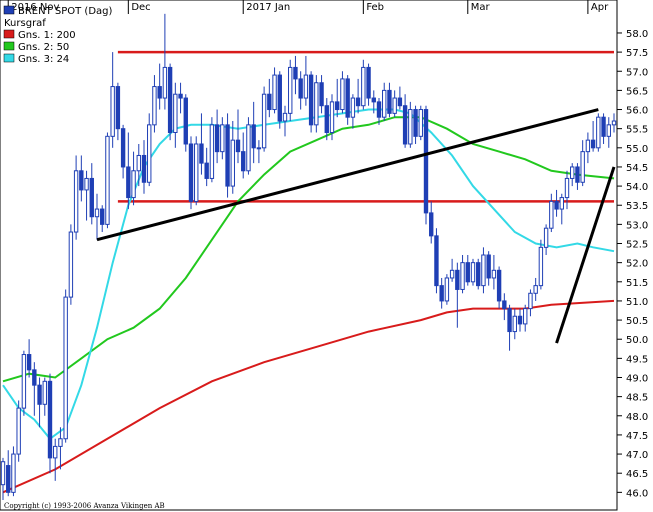  I want to click on x-tick-label: Feb, so click(375, 7).